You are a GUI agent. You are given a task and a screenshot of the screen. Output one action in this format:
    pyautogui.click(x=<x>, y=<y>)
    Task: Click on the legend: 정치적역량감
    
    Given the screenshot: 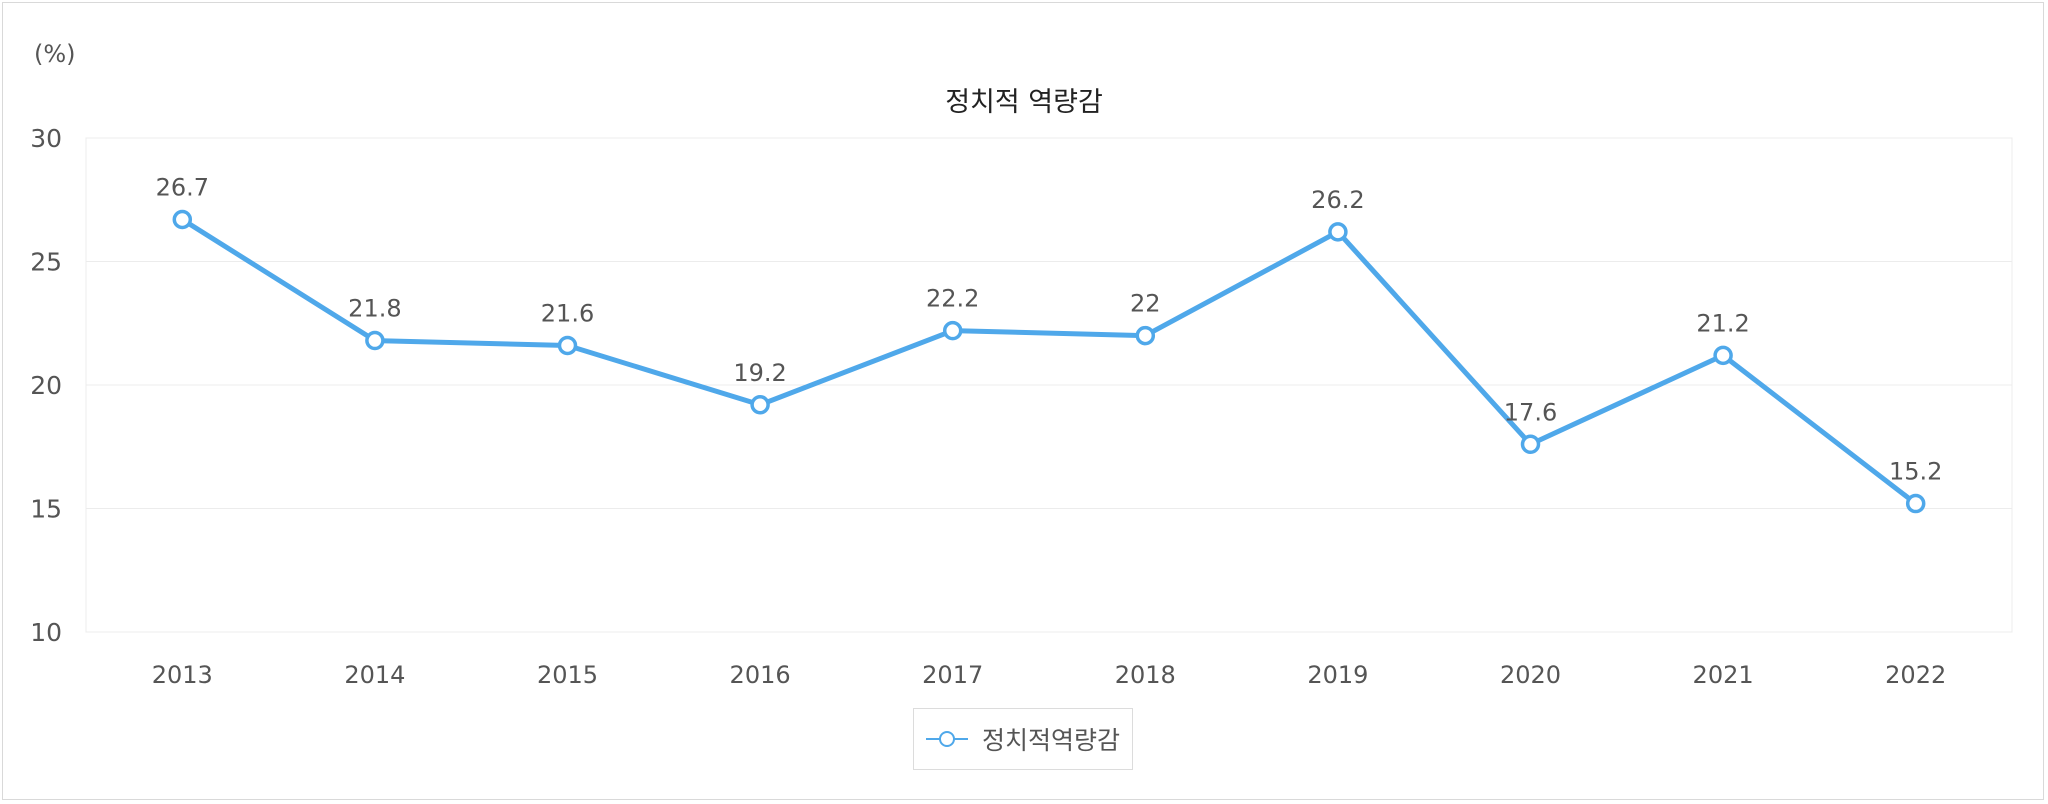 What is the action you would take?
    pyautogui.click(x=1023, y=739)
    